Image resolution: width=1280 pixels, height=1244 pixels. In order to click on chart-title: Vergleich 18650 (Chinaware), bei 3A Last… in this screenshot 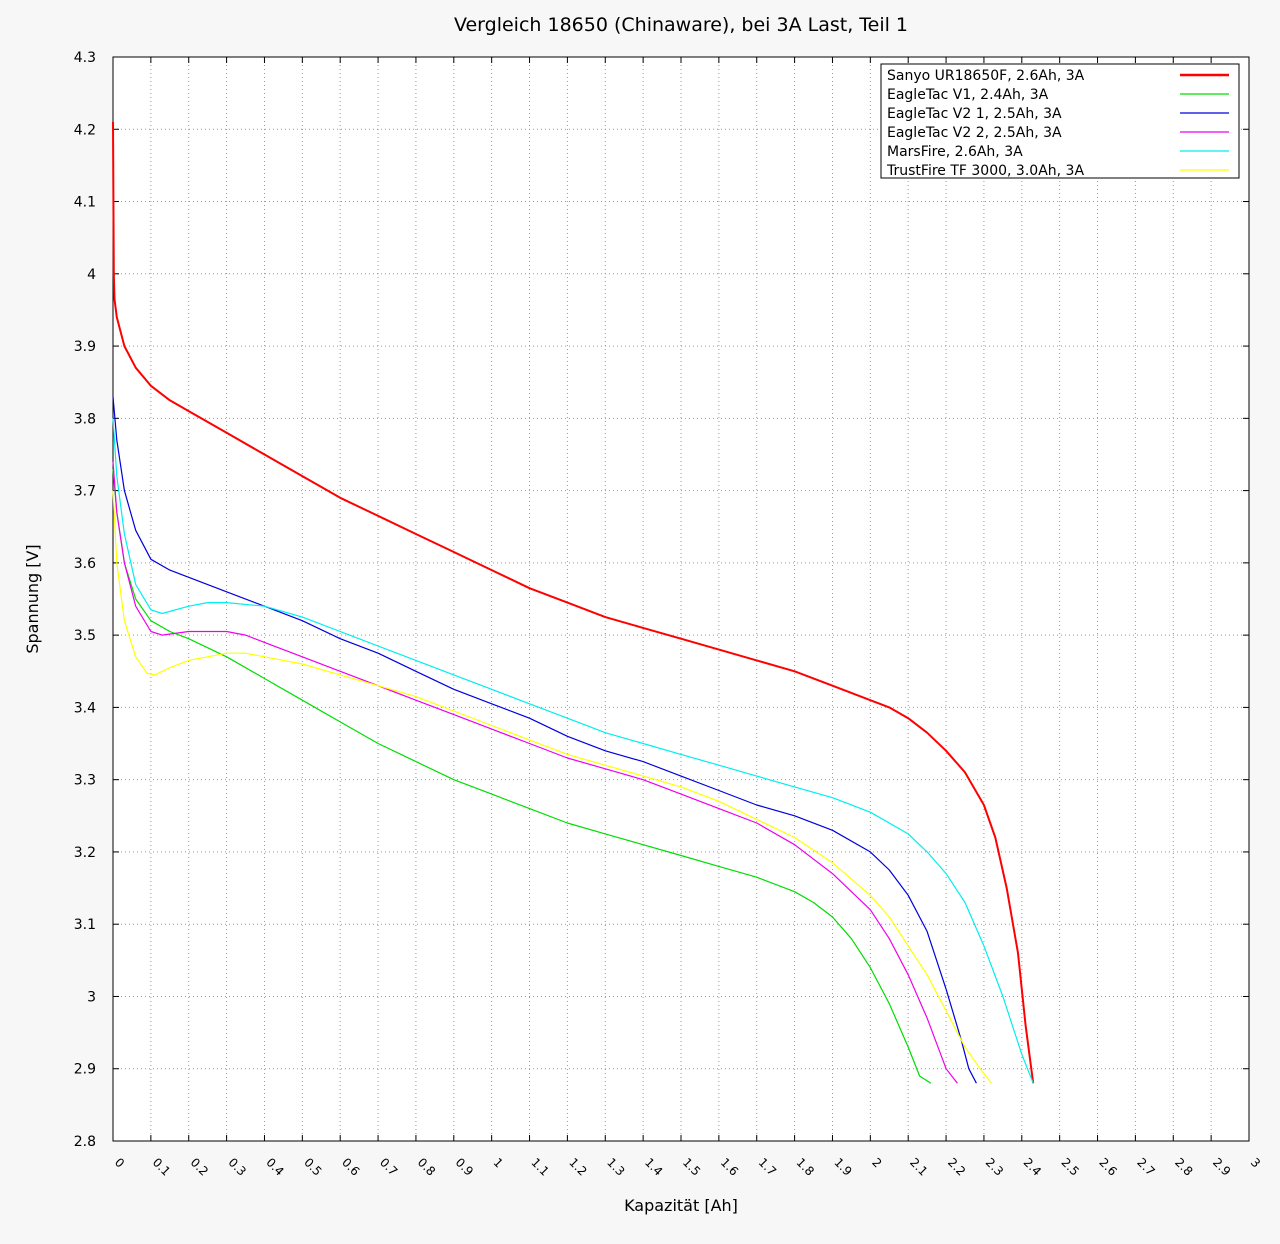, I will do `click(681, 25)`.